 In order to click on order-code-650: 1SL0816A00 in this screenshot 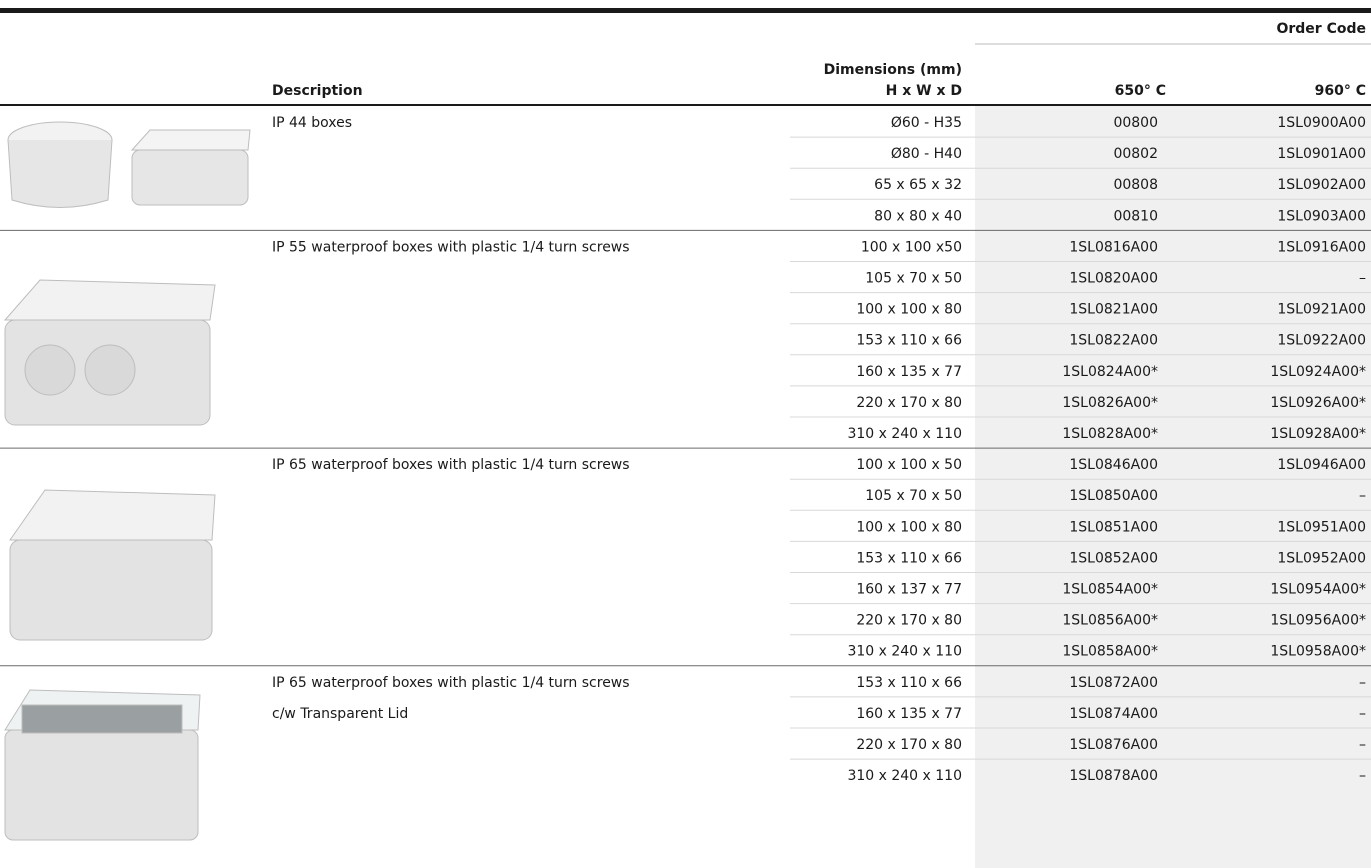, I will do `click(1113, 247)`.